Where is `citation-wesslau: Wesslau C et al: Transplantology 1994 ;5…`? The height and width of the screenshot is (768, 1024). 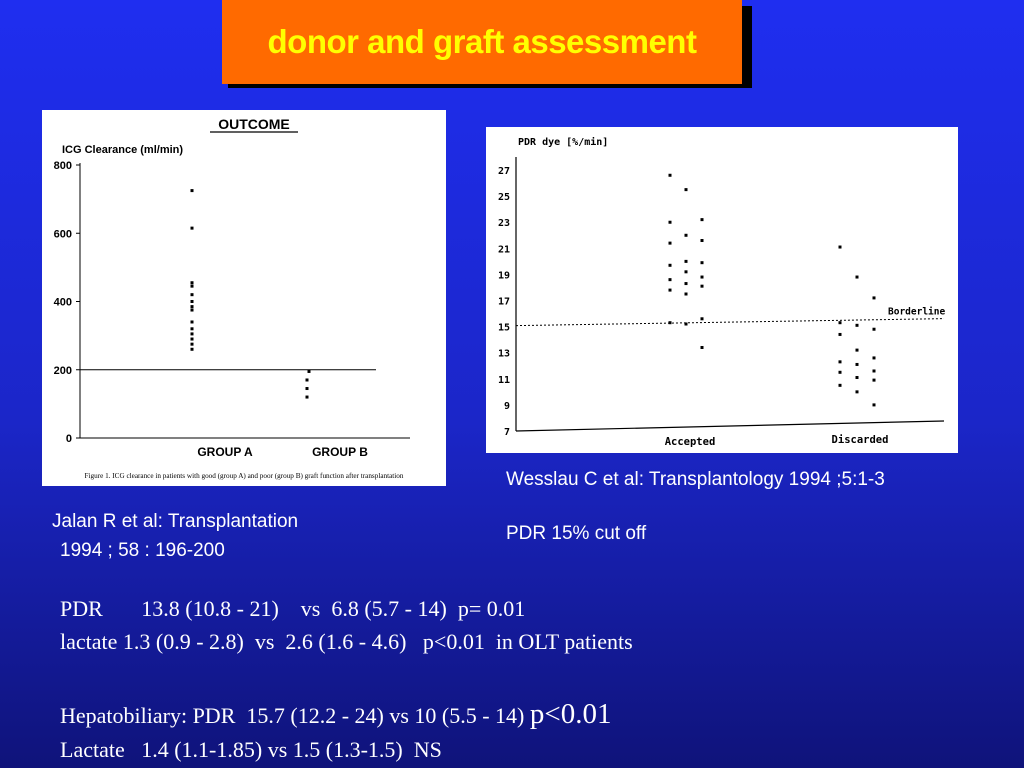 citation-wesslau: Wesslau C et al: Transplantology 1994 ;5… is located at coordinates (695, 479).